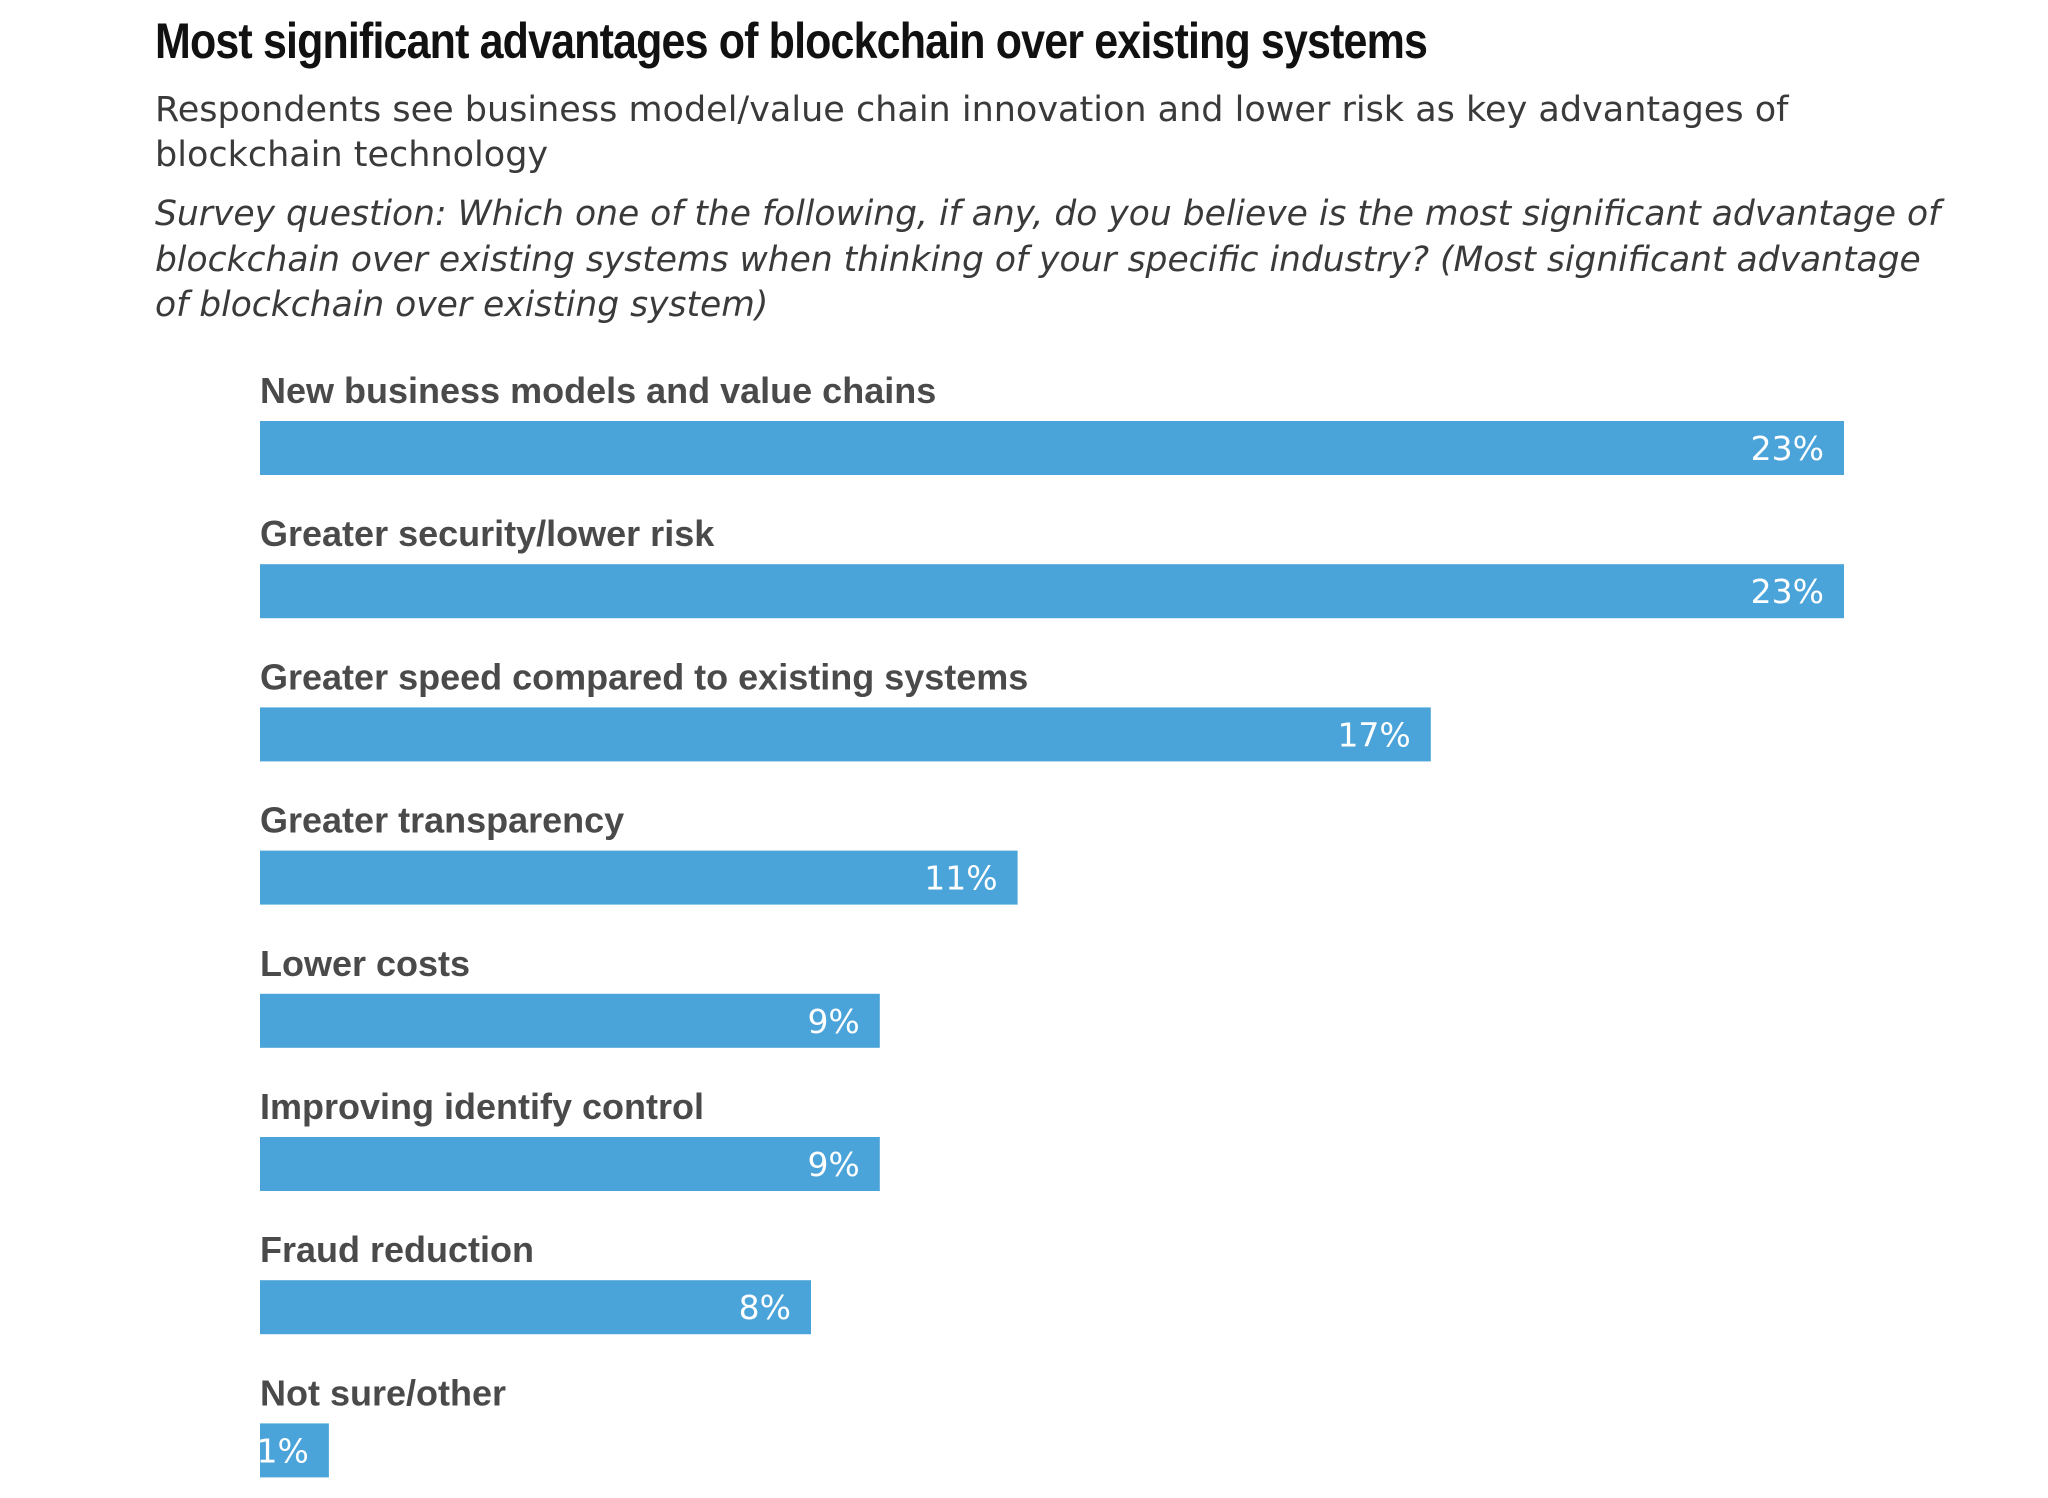 The height and width of the screenshot is (1498, 2048). What do you see at coordinates (365, 963) in the screenshot?
I see `category-label: Lower costs` at bounding box center [365, 963].